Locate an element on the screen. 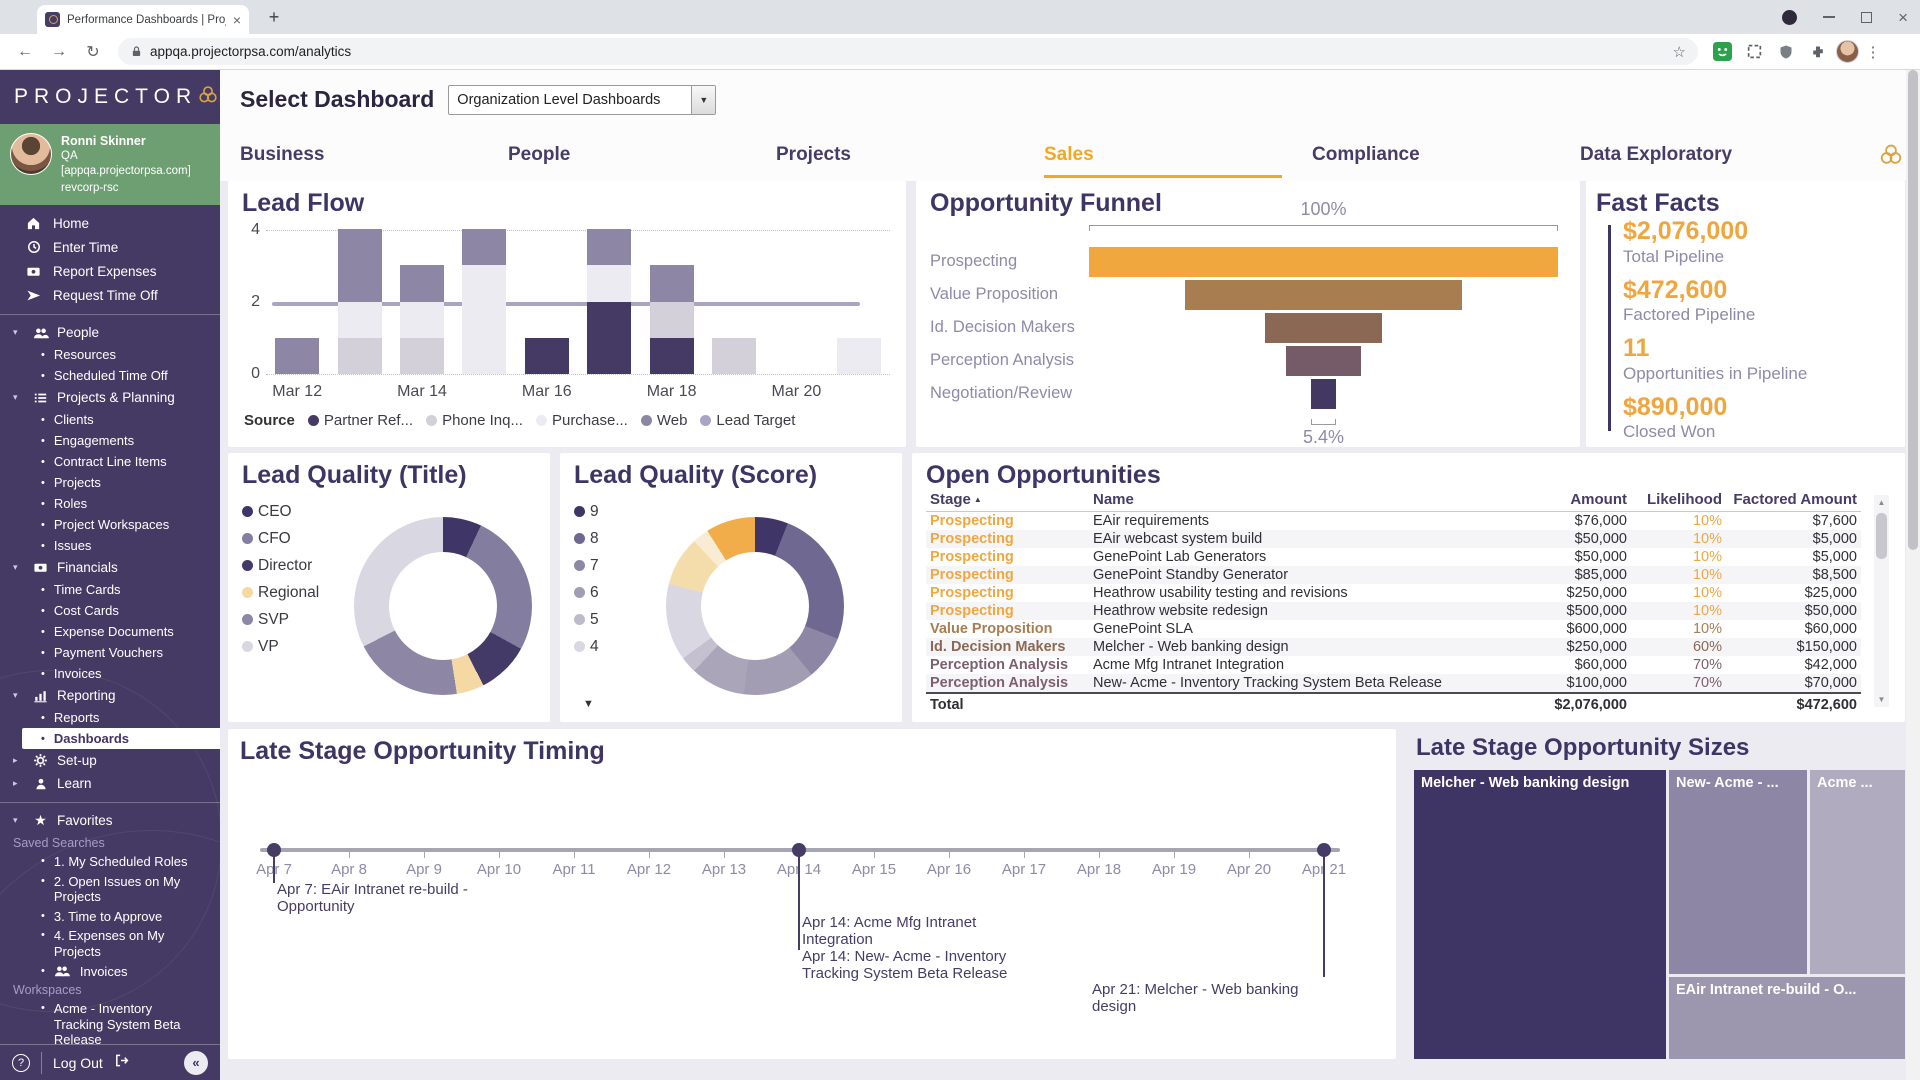  sidebar-item-resources: • Resources is located at coordinates (110, 354).